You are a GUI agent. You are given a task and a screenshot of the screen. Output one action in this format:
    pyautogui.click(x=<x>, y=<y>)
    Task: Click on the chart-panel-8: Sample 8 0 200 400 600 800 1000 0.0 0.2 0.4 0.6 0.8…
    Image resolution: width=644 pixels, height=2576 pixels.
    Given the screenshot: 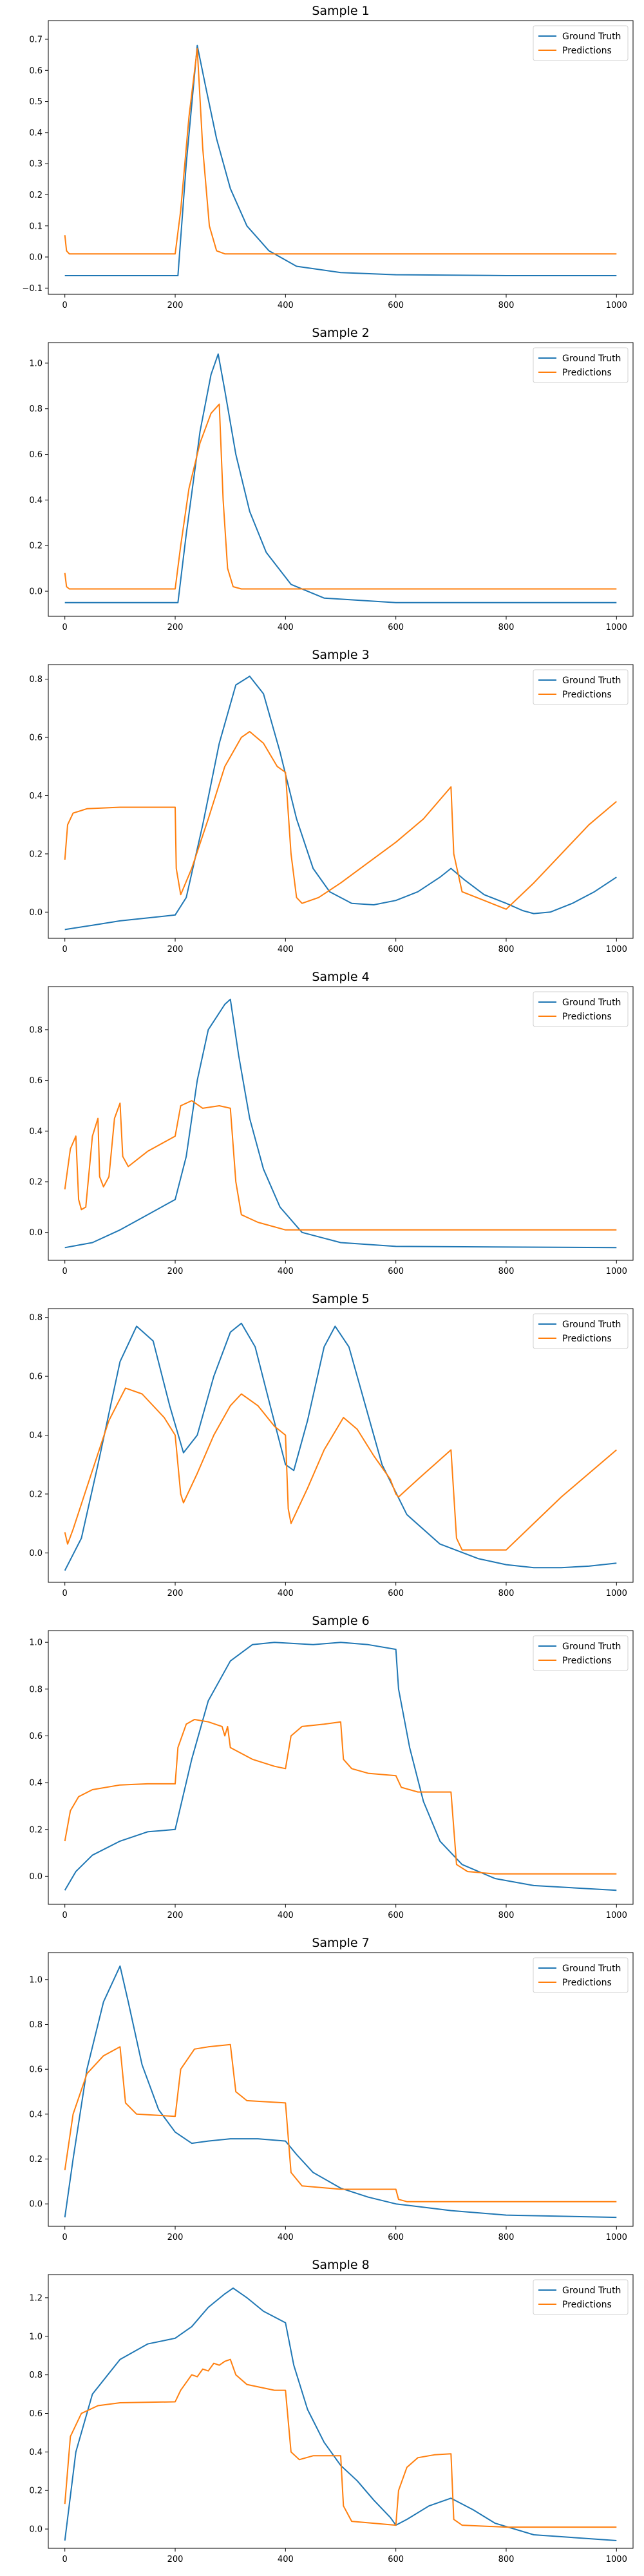 What is the action you would take?
    pyautogui.click(x=332, y=2411)
    